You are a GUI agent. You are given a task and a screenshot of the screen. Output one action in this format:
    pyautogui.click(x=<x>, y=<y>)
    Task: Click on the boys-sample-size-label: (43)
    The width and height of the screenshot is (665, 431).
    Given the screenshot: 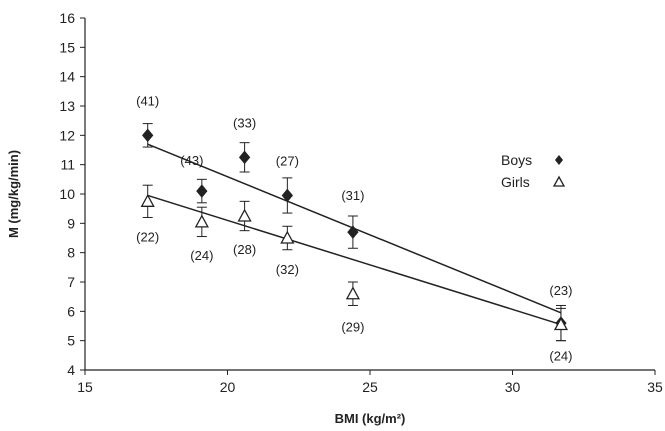 What is the action you would take?
    pyautogui.click(x=191, y=160)
    